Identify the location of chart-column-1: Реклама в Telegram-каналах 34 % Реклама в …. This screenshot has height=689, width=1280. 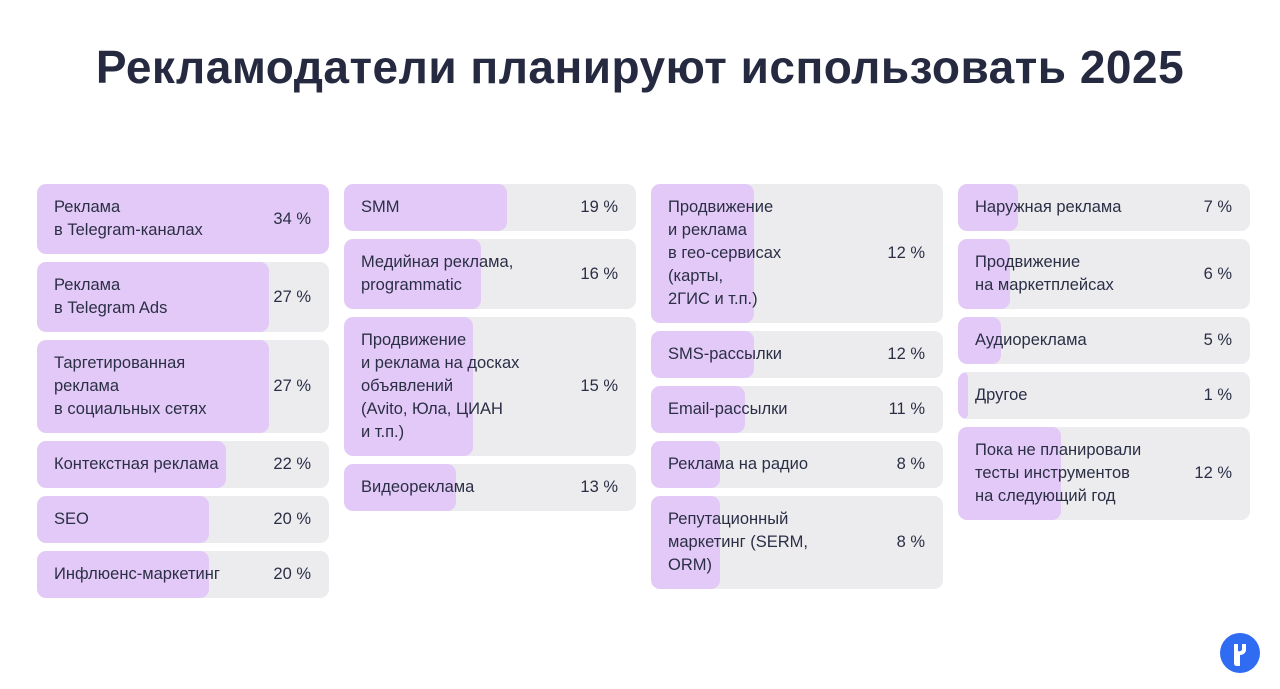
(183, 395).